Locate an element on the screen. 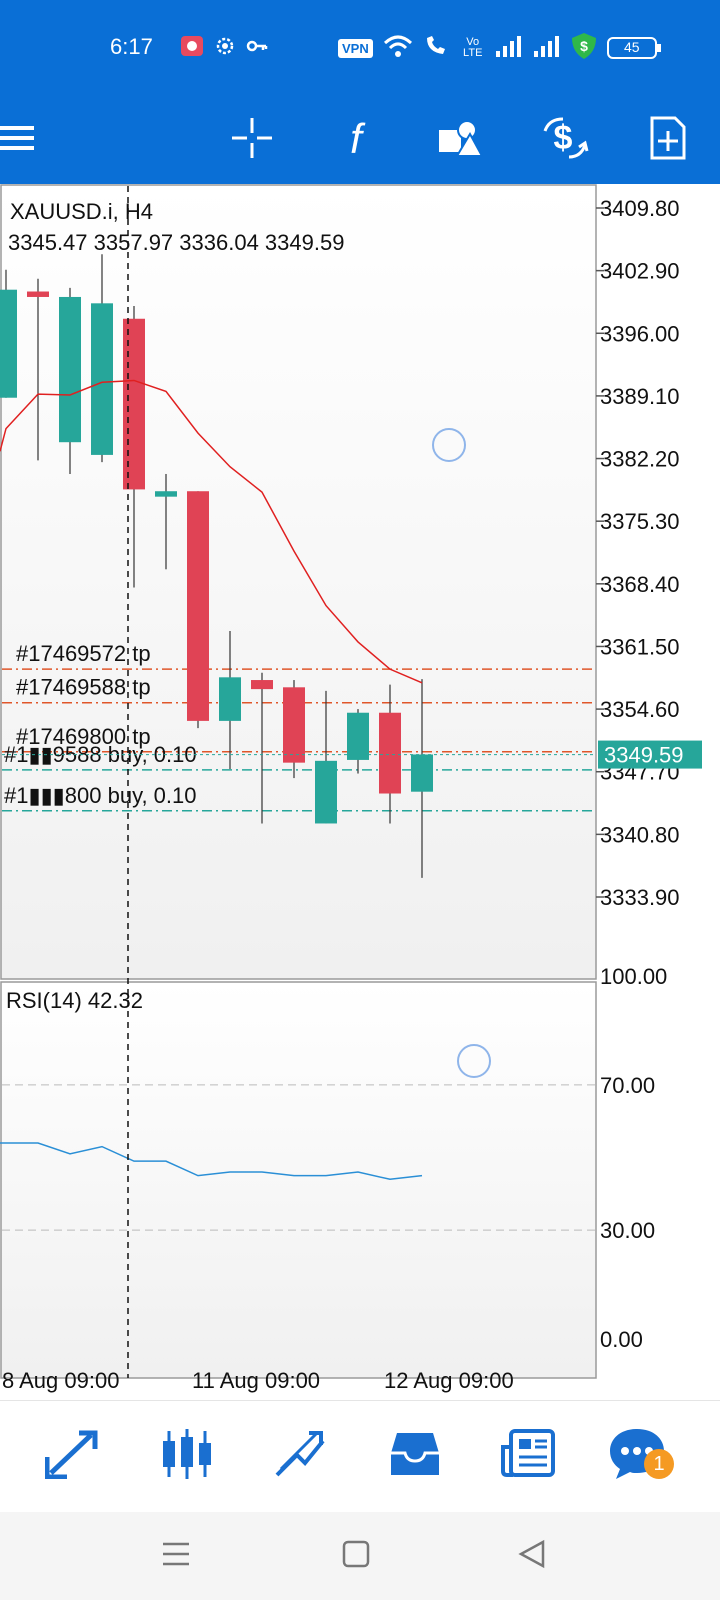 The image size is (720, 1600). recent-apps-button is located at coordinates (176, 1556).